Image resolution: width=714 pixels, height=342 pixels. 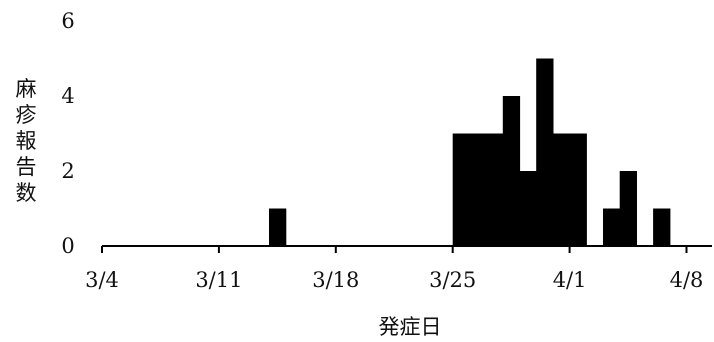 What do you see at coordinates (335, 280) in the screenshot?
I see `x-tick-label: 3/18` at bounding box center [335, 280].